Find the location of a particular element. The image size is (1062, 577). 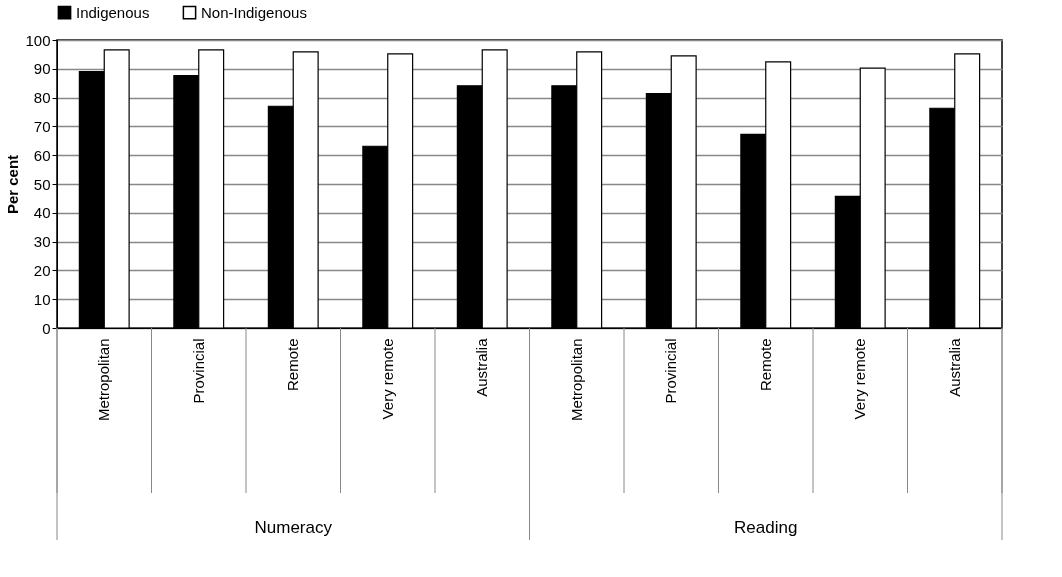

y-tick-label: 100 is located at coordinates (38, 40).